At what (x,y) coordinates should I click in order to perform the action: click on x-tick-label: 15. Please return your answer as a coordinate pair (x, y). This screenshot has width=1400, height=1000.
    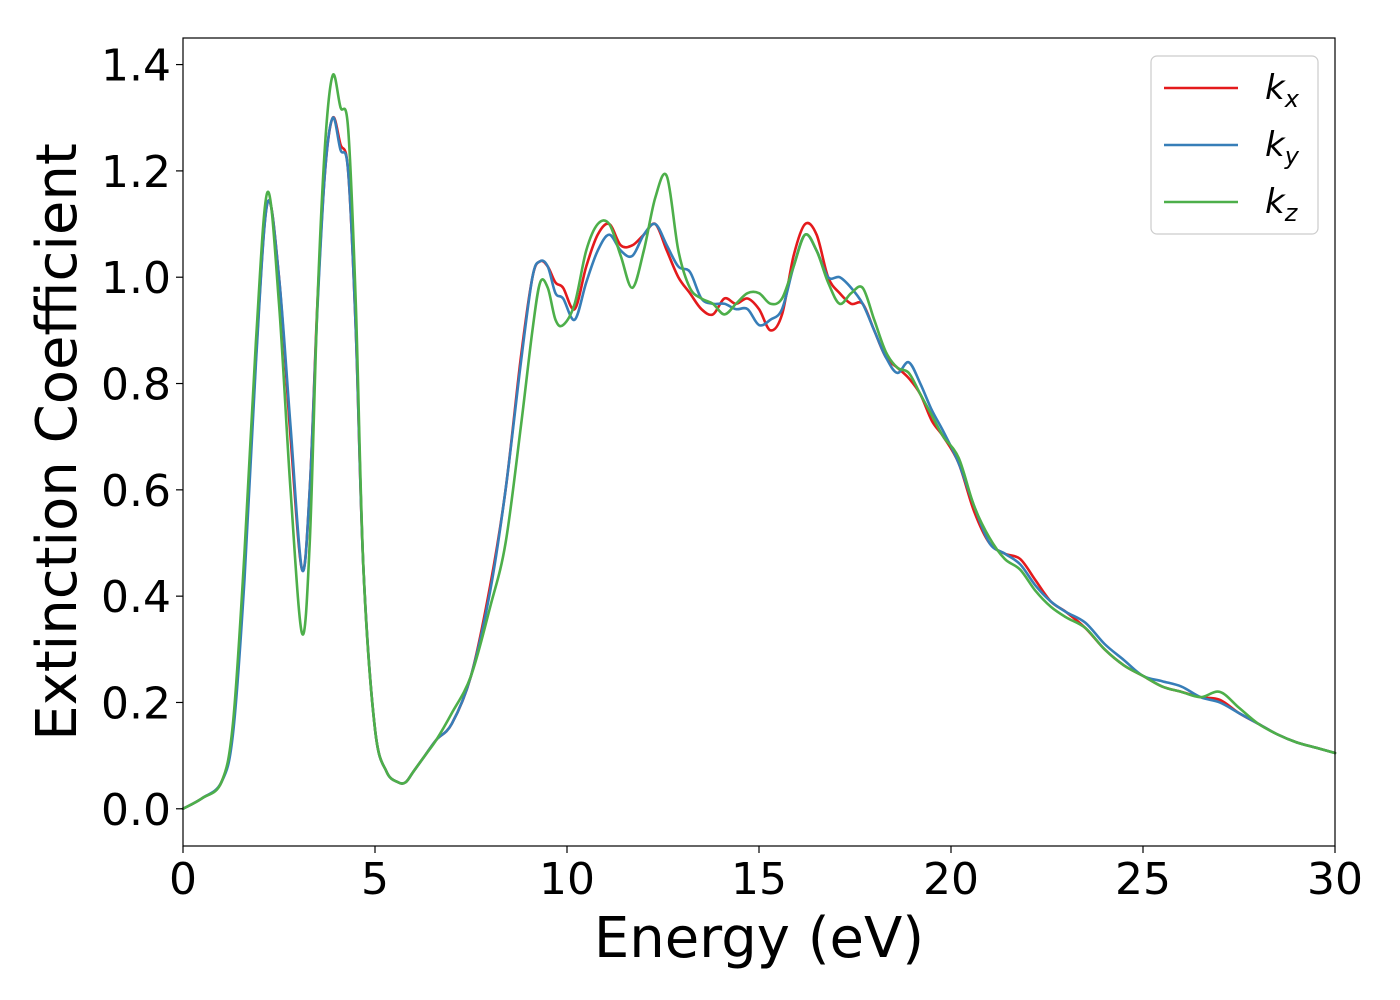
    Looking at the image, I should click on (759, 879).